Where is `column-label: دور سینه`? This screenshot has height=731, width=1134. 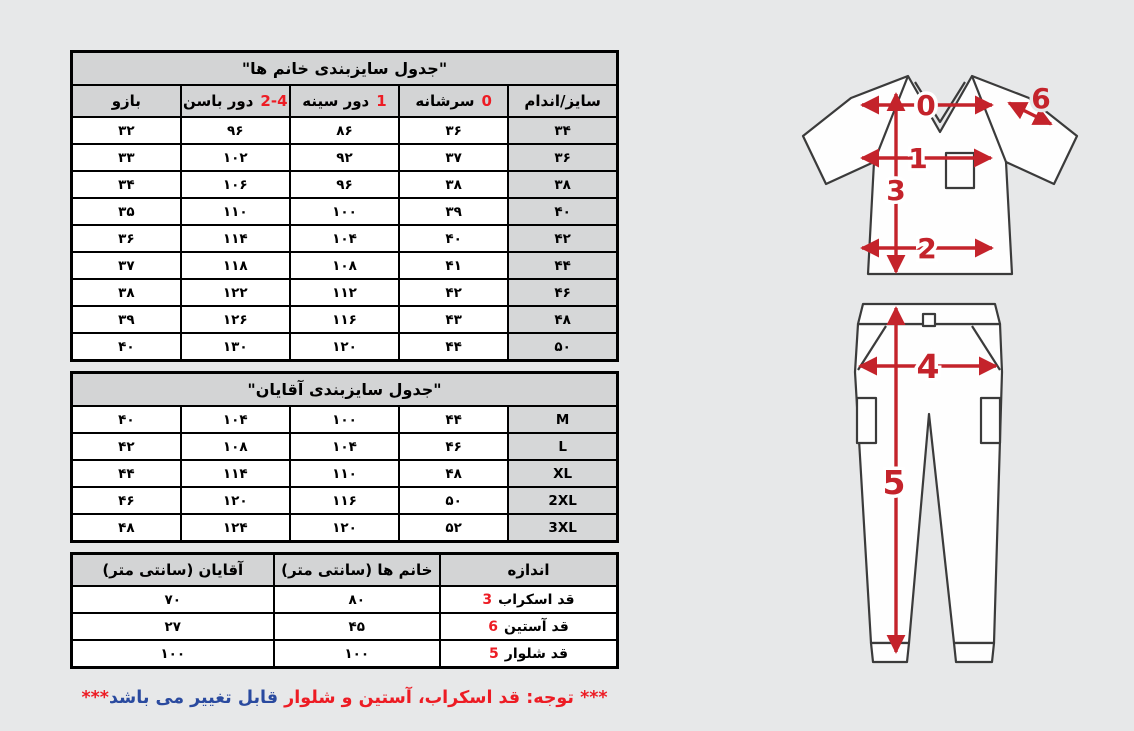
column-label: دور سینه is located at coordinates (336, 101).